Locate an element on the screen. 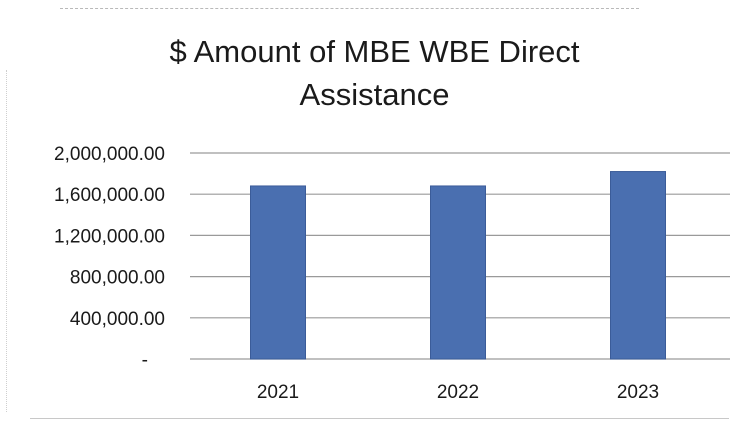  chart-title-line-2: Assistance is located at coordinates (374, 94).